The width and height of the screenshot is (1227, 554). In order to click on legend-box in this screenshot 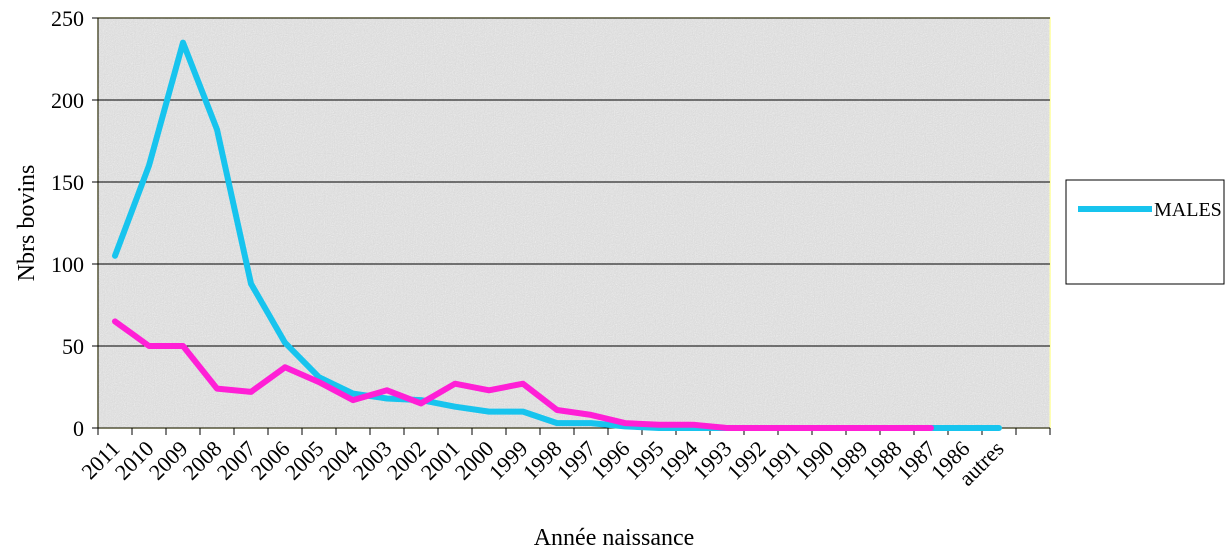, I will do `click(1145, 232)`.